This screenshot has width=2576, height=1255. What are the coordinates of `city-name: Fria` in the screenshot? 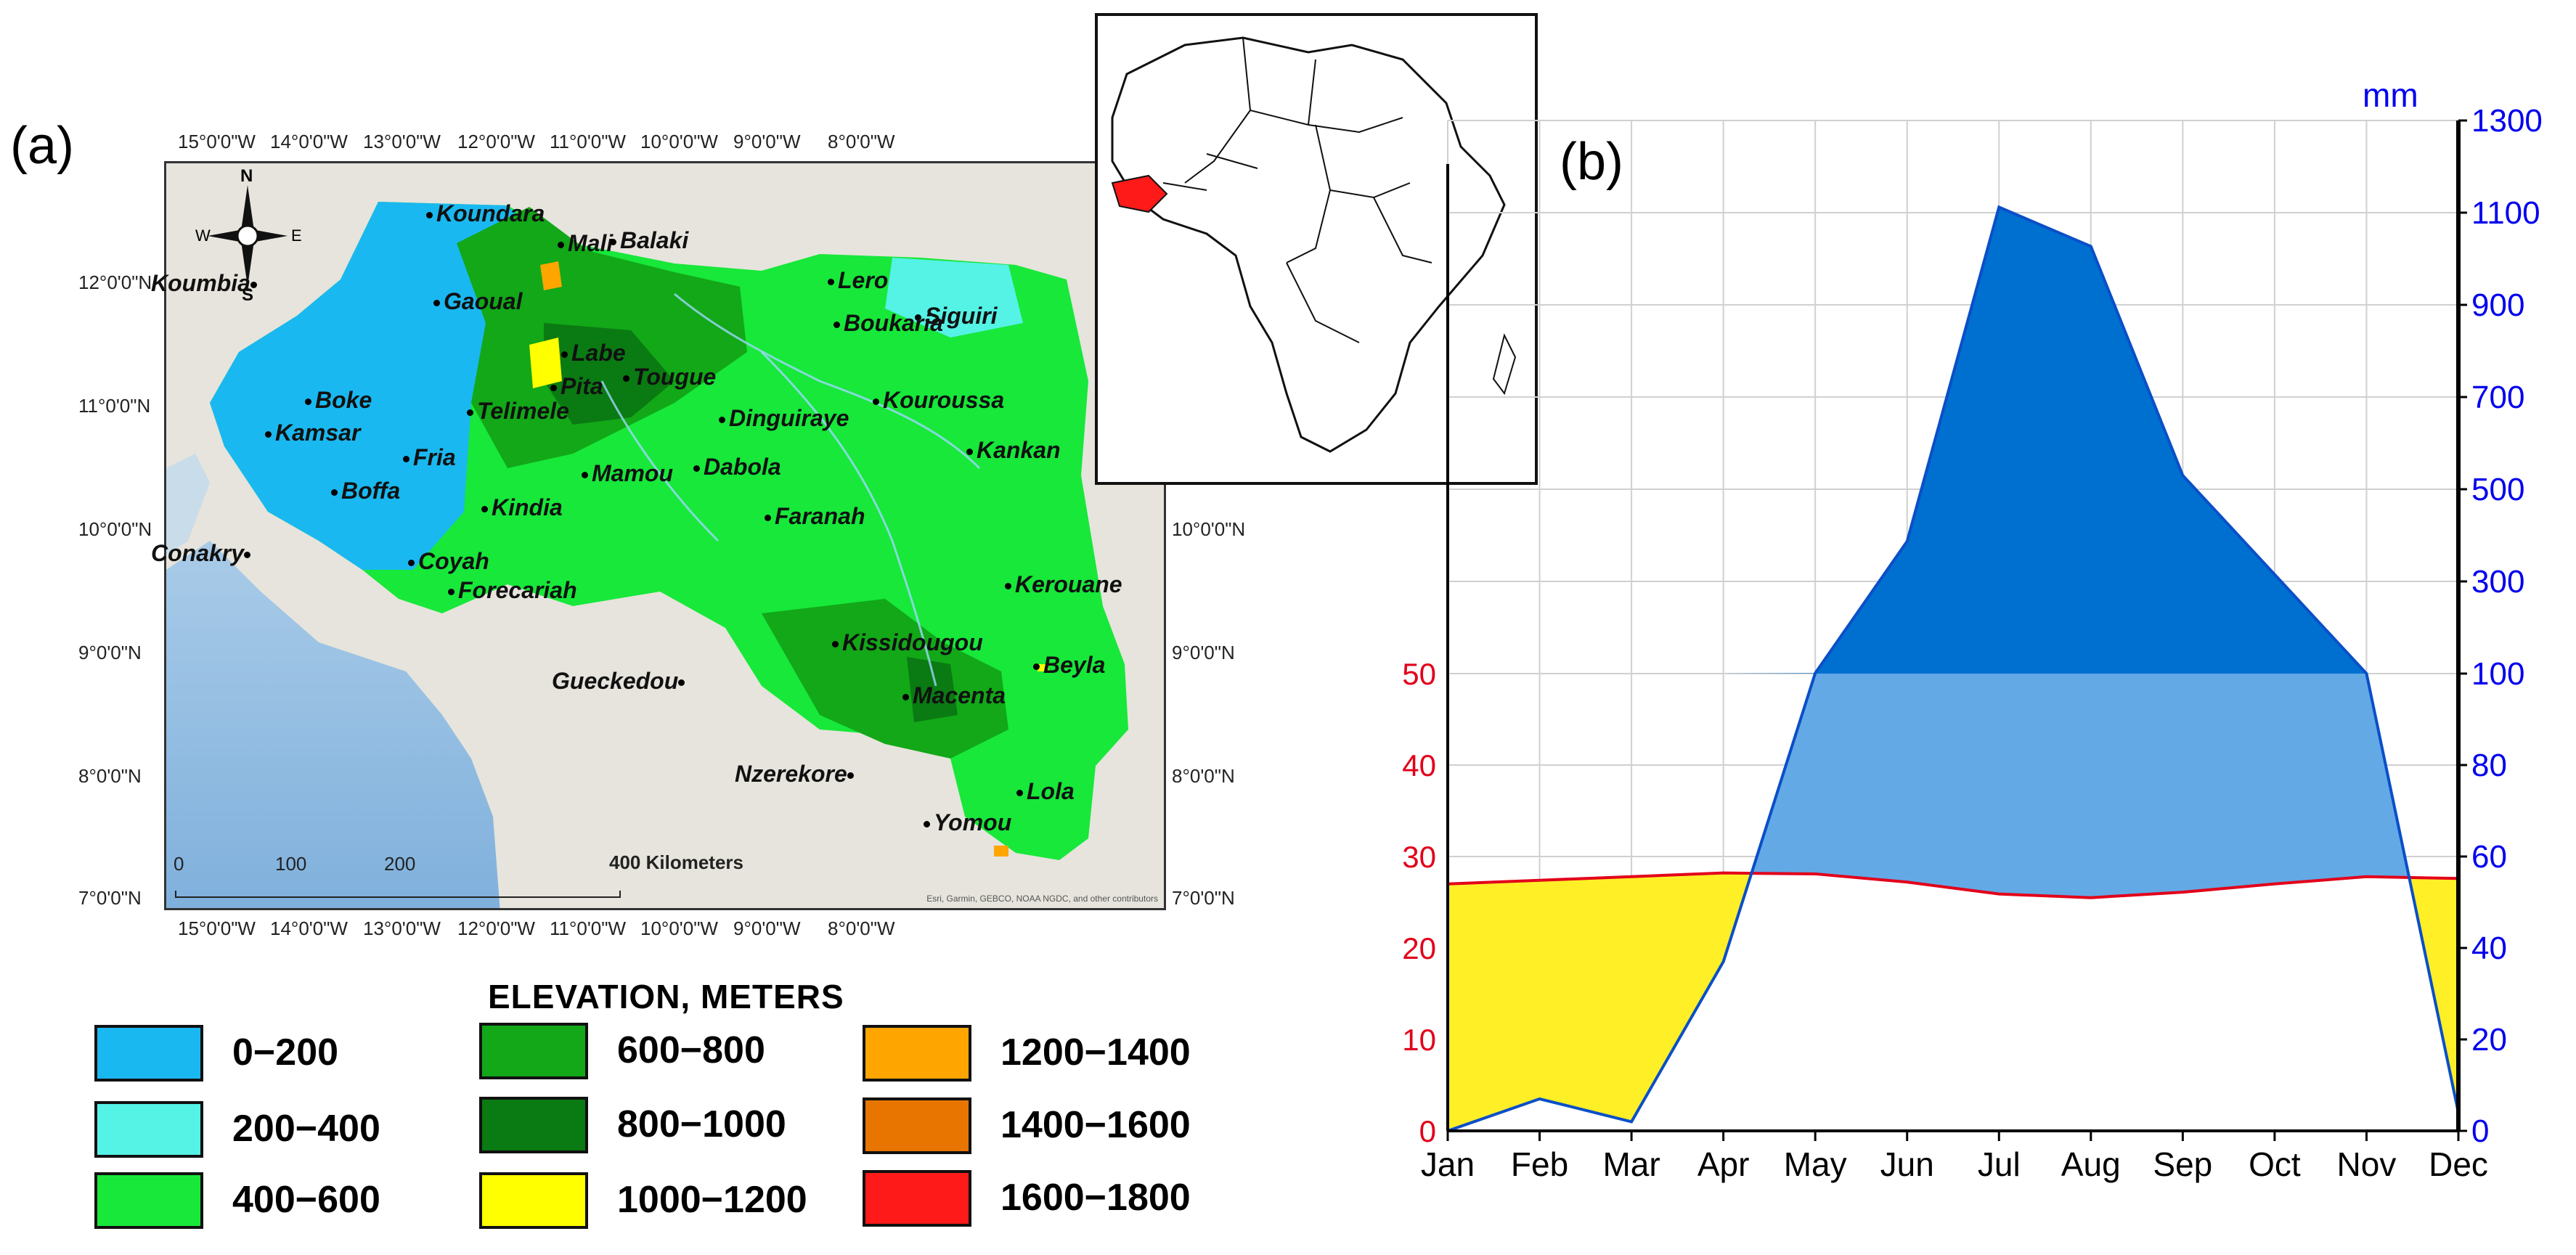 It's located at (434, 457).